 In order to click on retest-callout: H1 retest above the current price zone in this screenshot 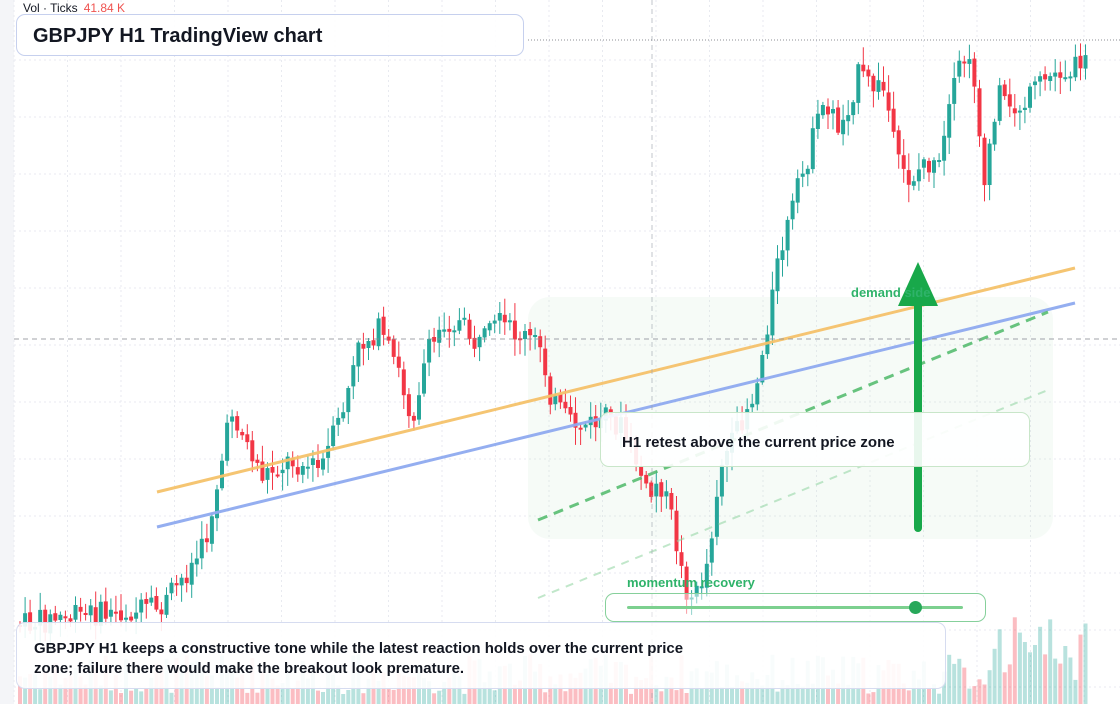, I will do `click(815, 439)`.